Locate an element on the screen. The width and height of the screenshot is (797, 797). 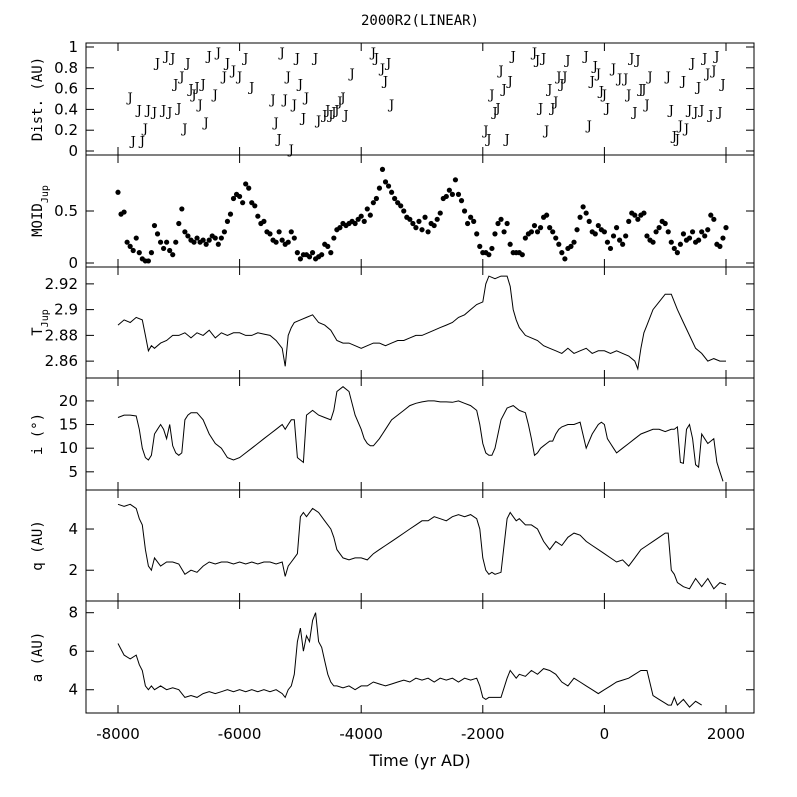
panel-a: 4 6 8 a (AU) is located at coordinates (392, 657).